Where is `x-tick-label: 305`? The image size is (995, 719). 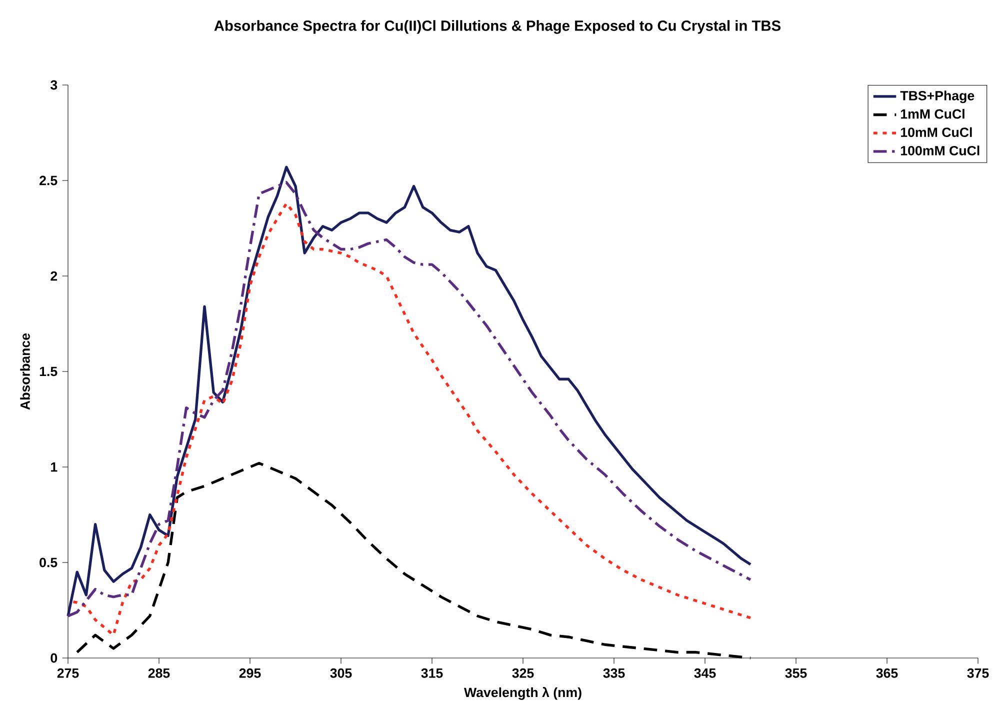 x-tick-label: 305 is located at coordinates (341, 673).